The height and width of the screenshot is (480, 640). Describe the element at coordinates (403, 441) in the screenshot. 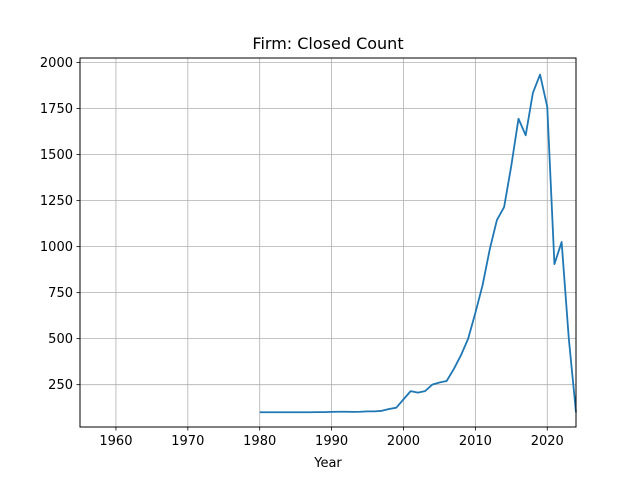

I see `x-tick-label: 2000` at that location.